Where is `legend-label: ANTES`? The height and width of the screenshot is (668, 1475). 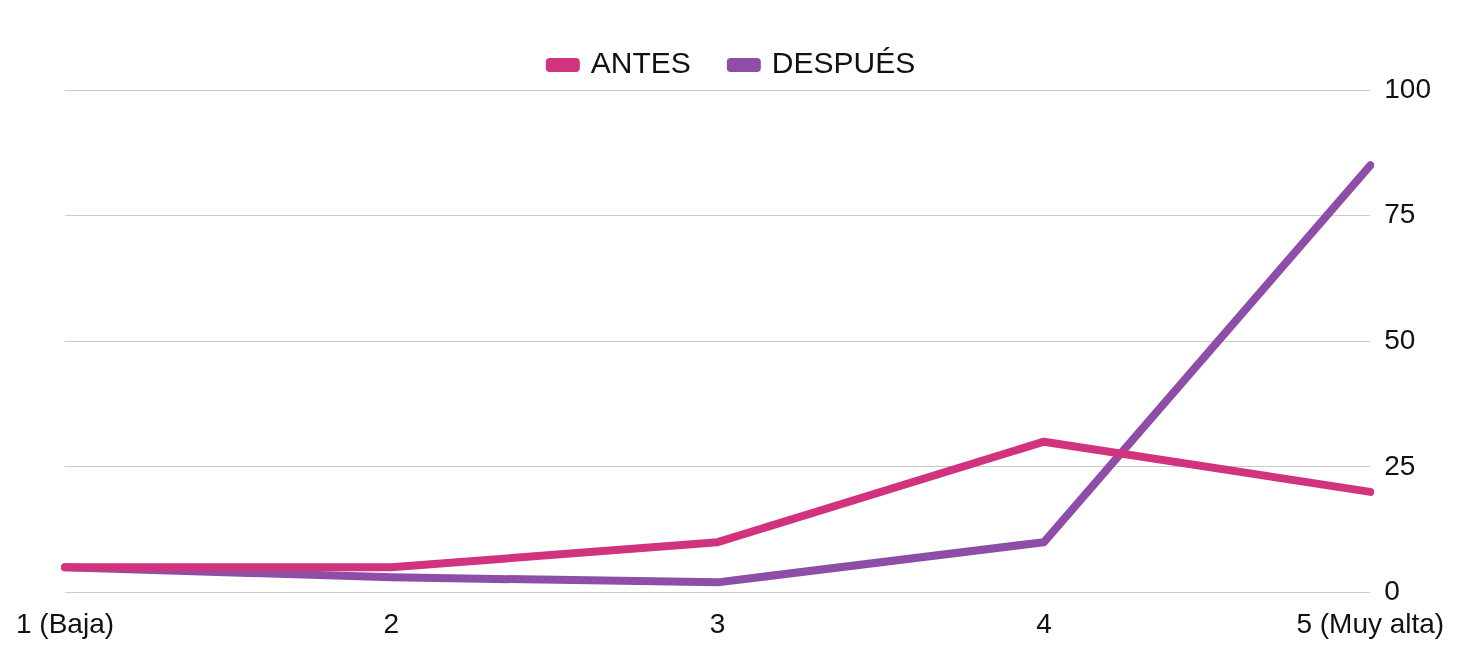 legend-label: ANTES is located at coordinates (640, 63).